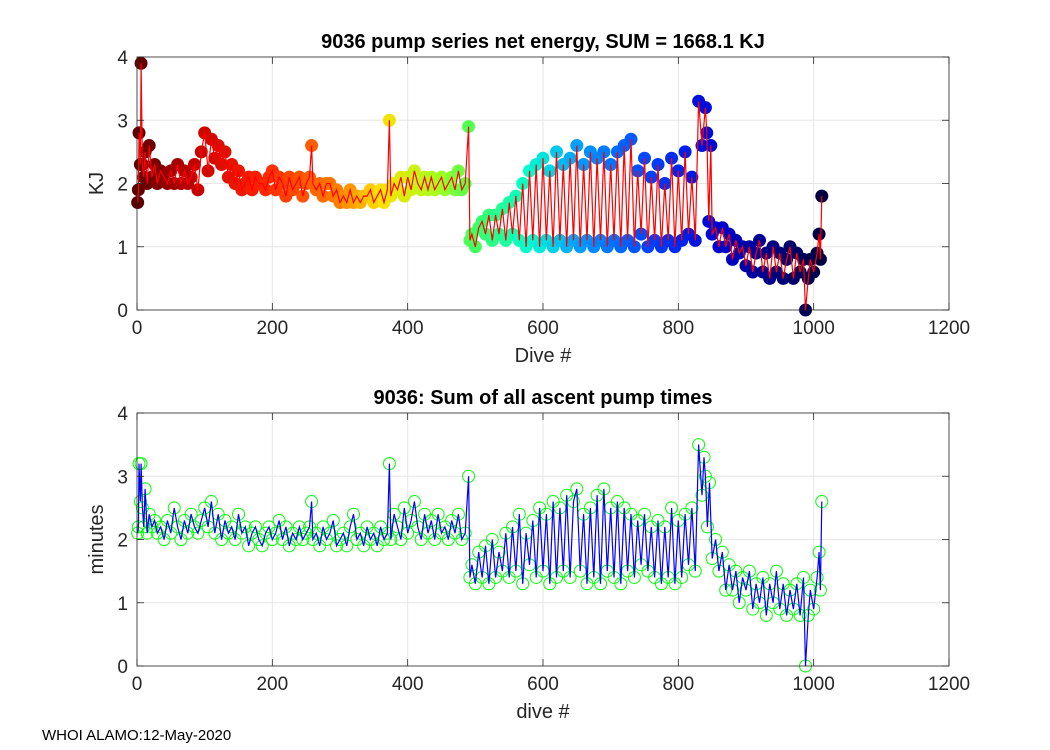 The width and height of the screenshot is (1050, 750). Describe the element at coordinates (97, 539) in the screenshot. I see `y-axis-label: minutes` at that location.